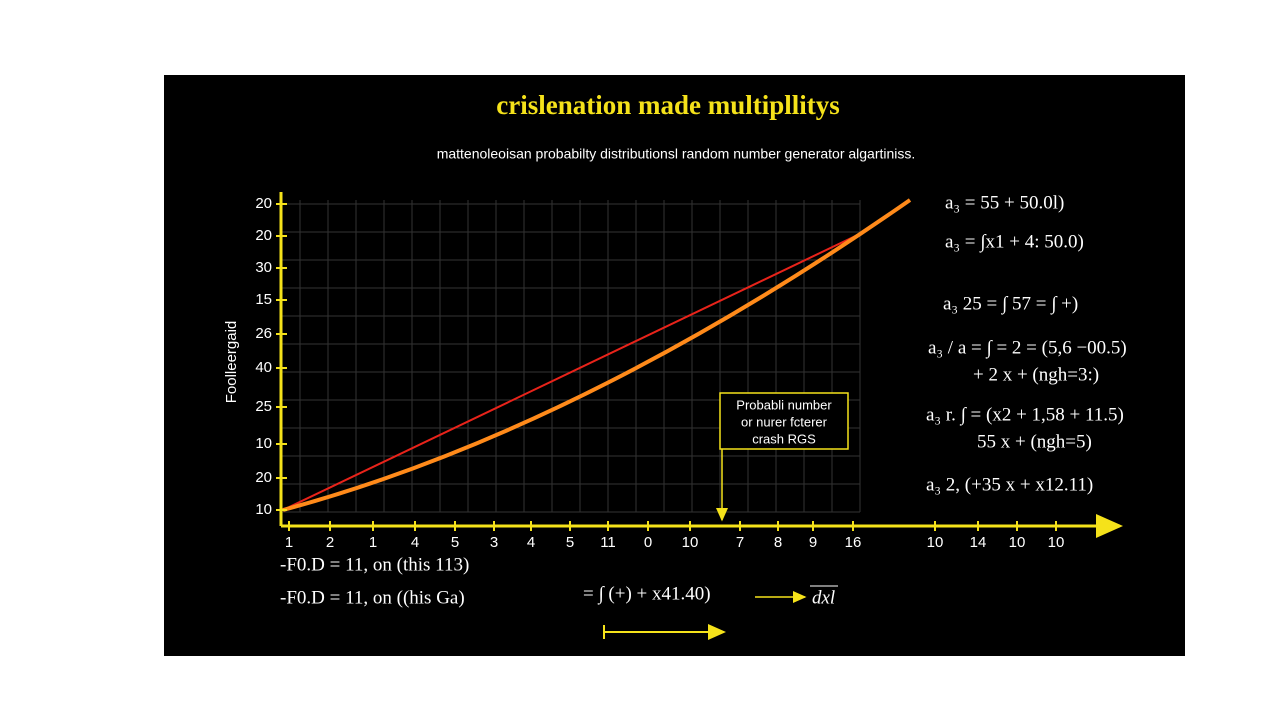  I want to click on equation: a₃ / a = ∫ = 2 = (5,6 −00.5), so click(1027, 348).